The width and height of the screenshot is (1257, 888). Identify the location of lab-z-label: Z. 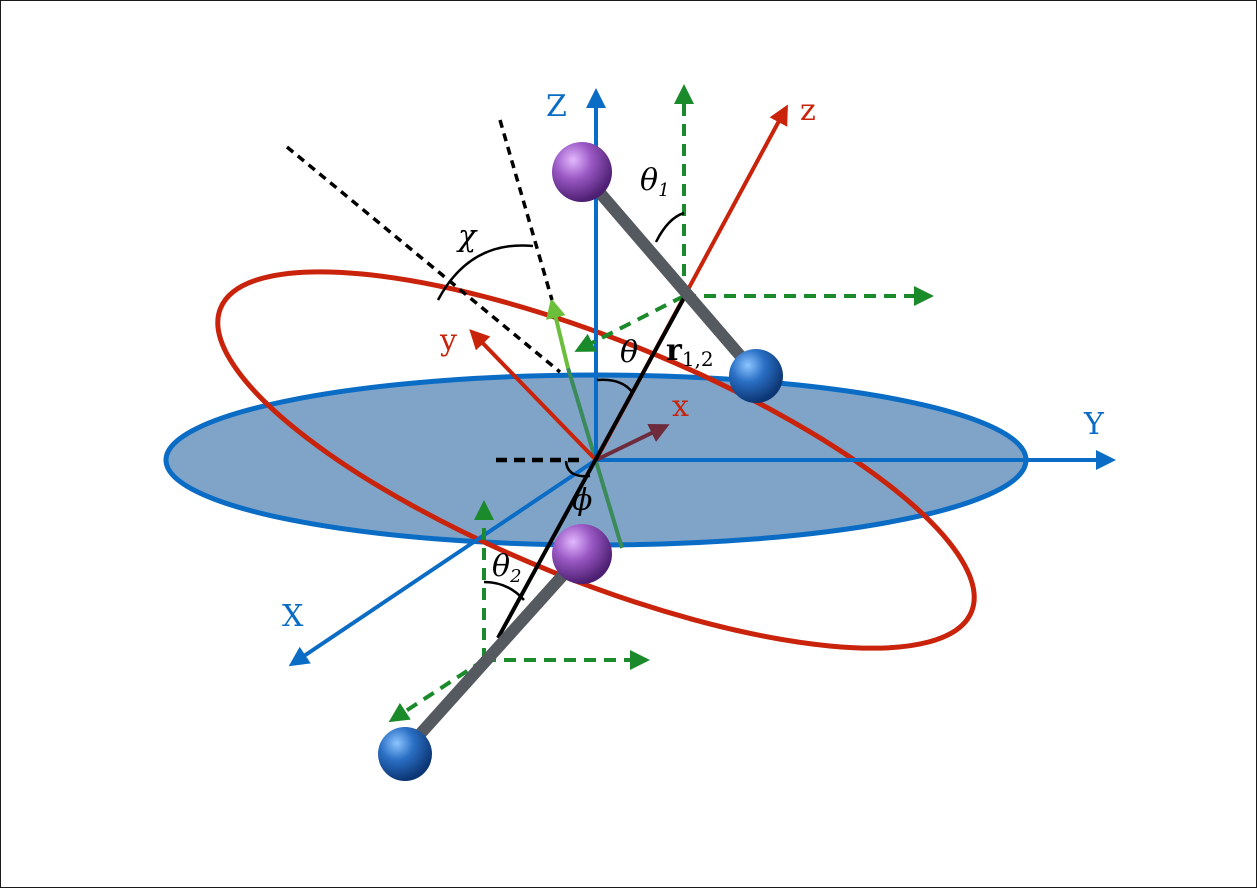
(556, 106).